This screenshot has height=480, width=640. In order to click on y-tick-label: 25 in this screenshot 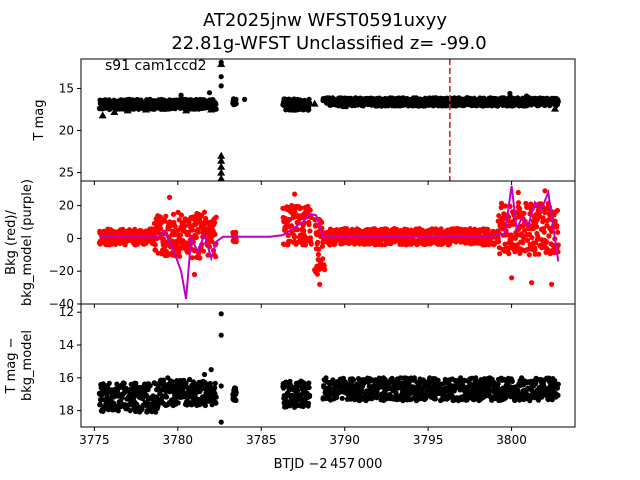, I will do `click(66, 173)`.